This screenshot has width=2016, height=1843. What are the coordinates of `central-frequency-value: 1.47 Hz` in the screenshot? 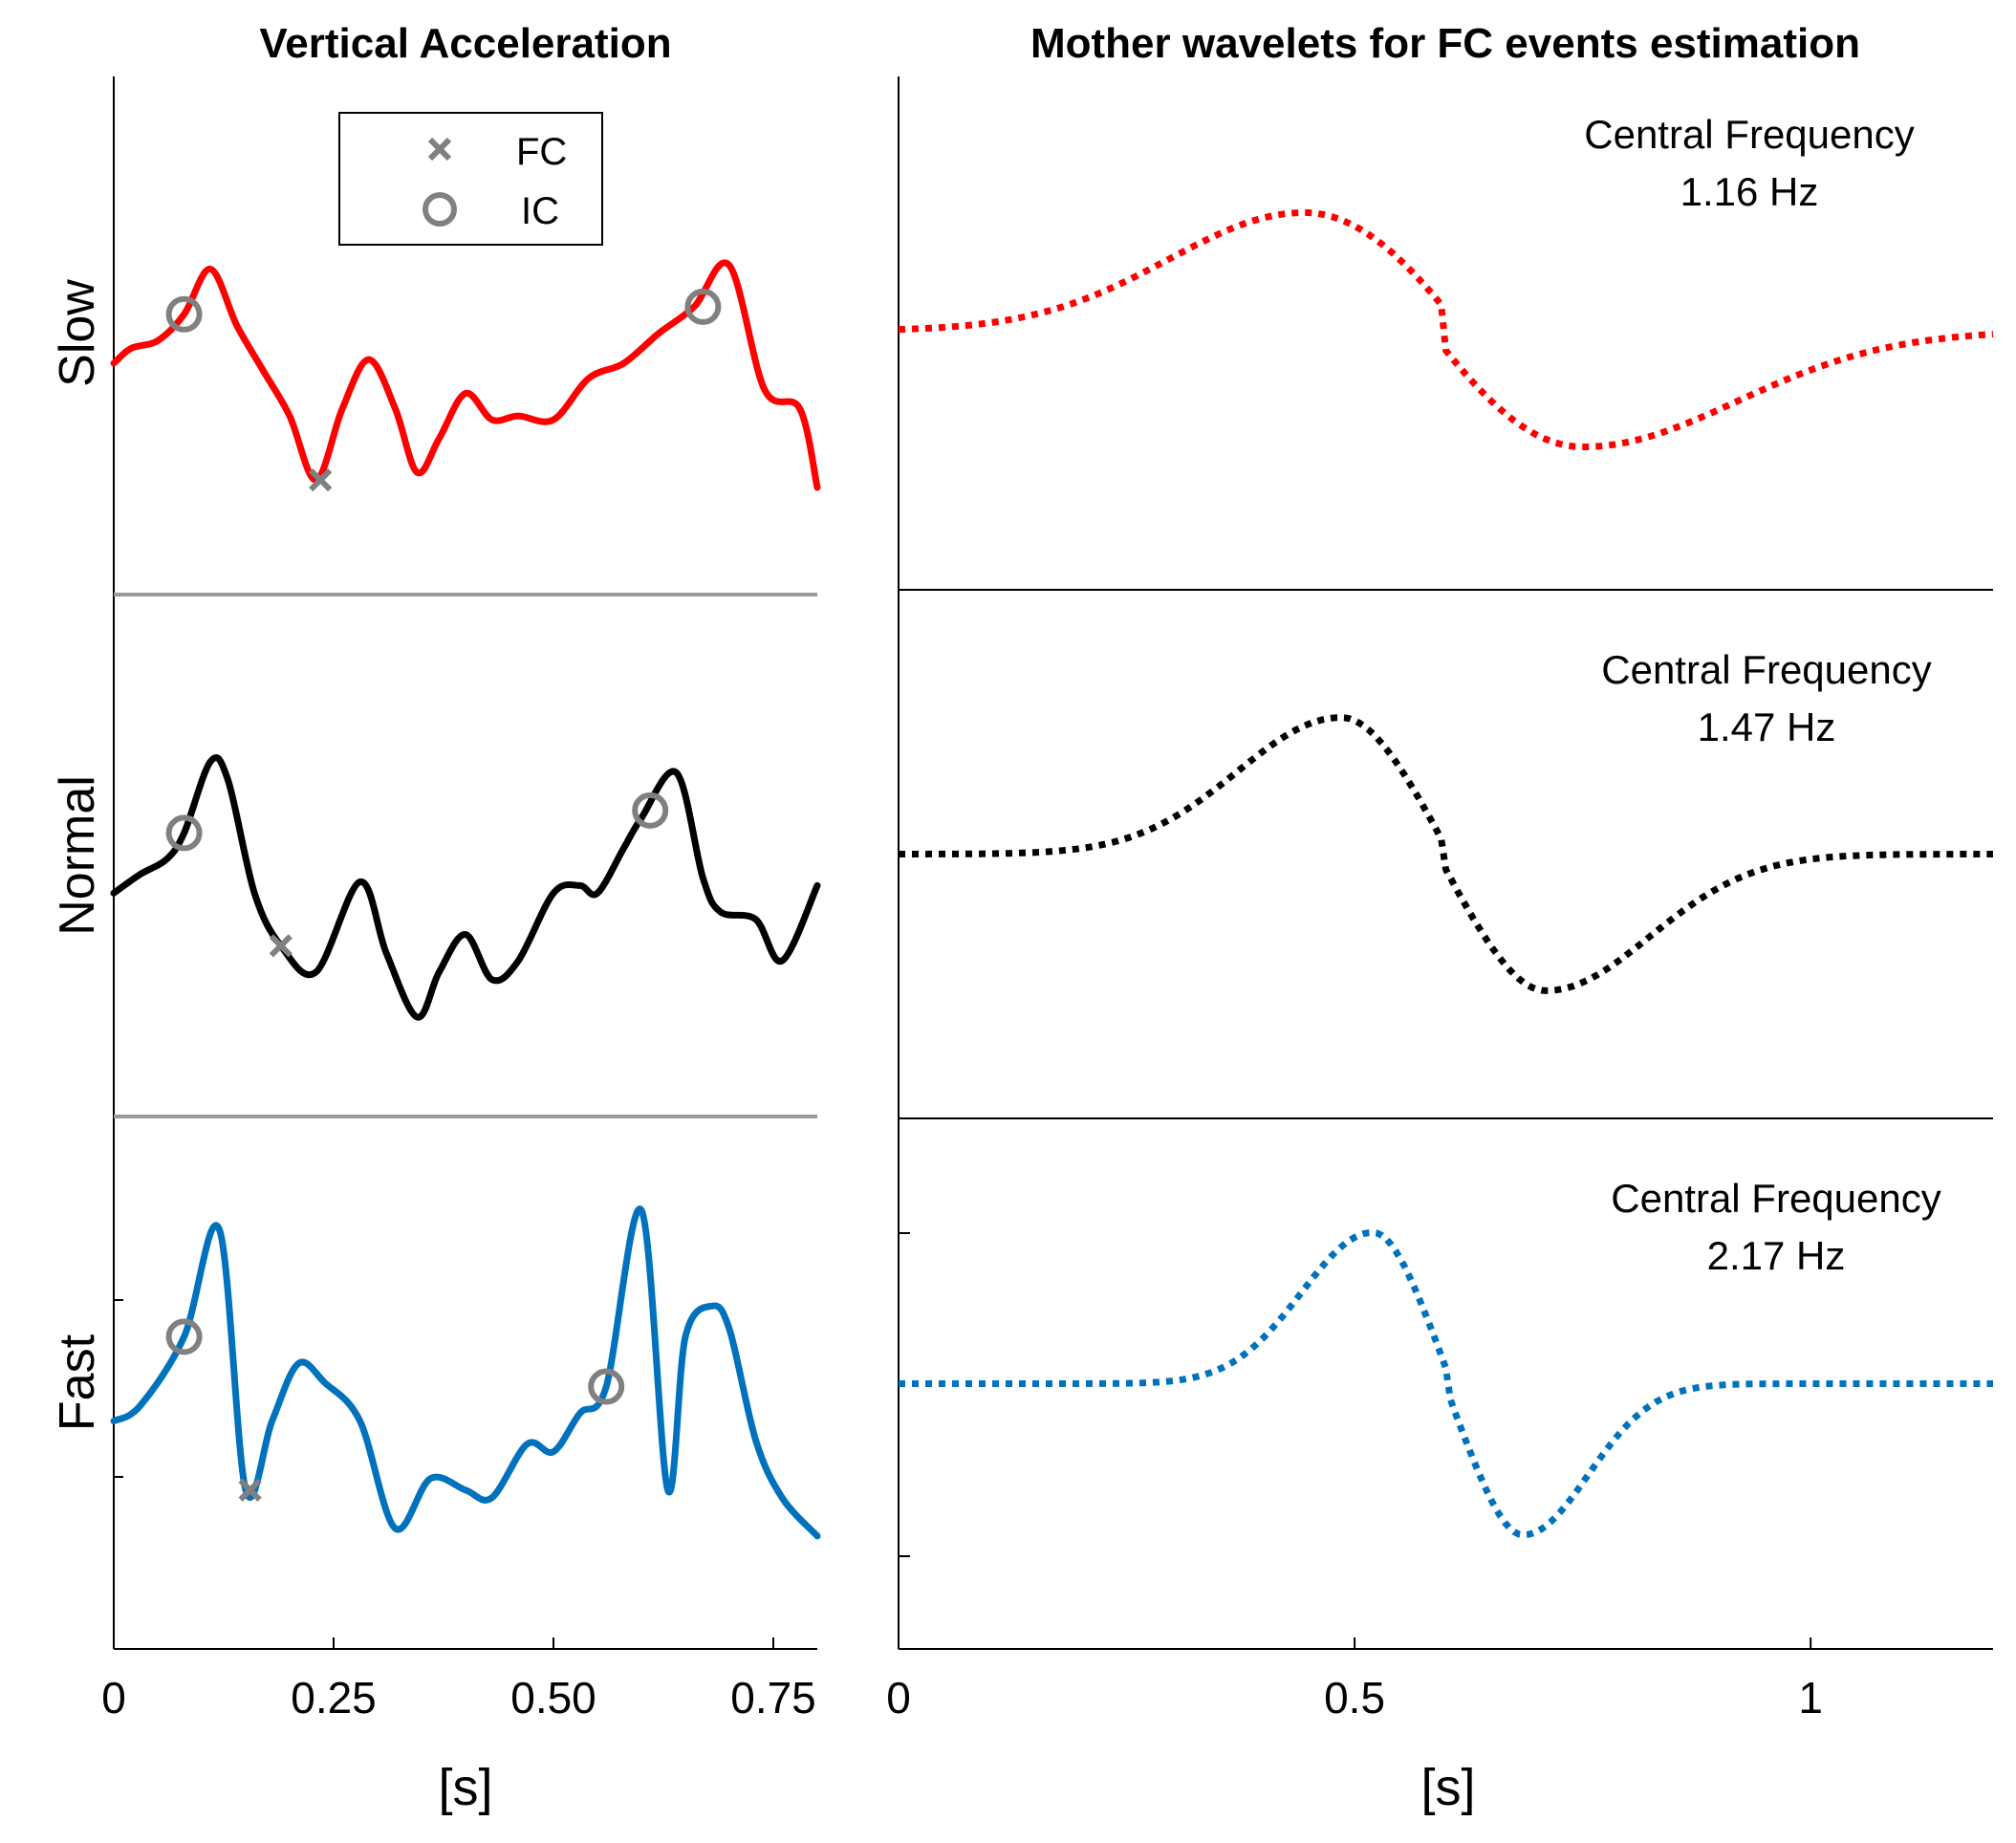 It's located at (1767, 727).